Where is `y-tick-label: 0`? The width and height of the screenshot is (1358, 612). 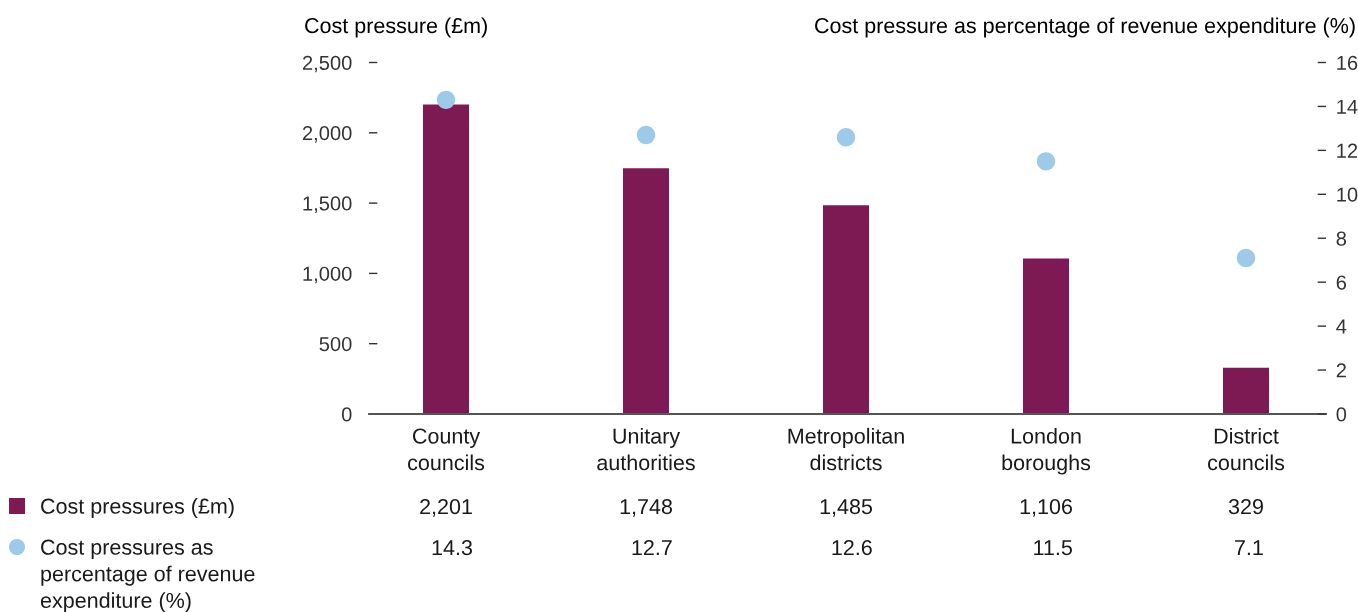
y-tick-label: 0 is located at coordinates (346, 414).